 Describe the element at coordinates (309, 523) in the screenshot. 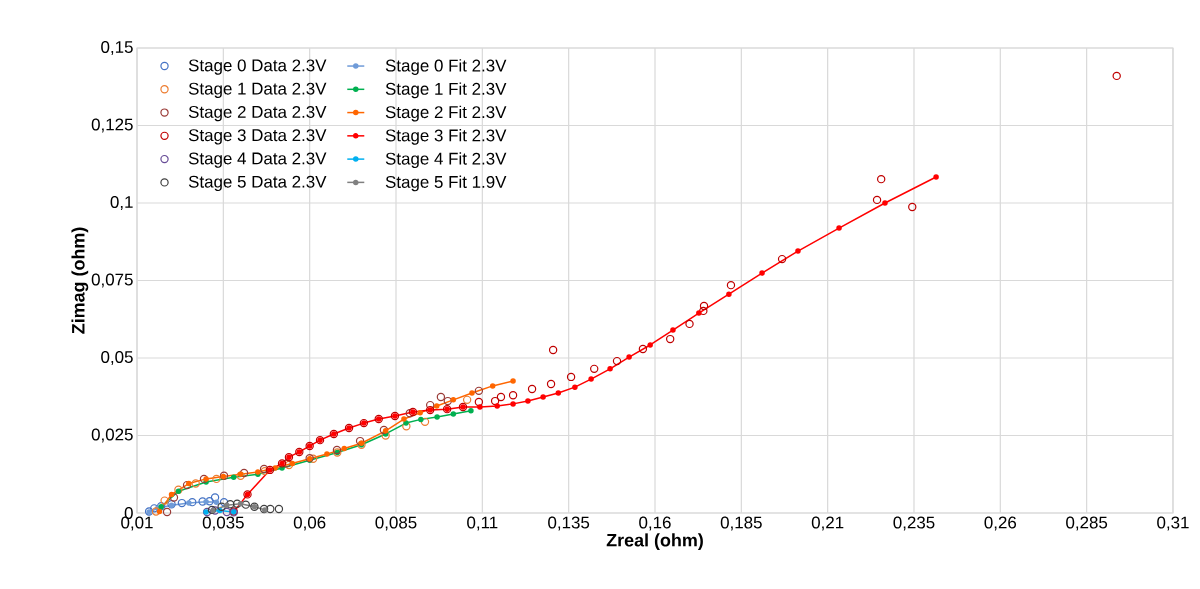

I see `x-tick-label: 0,06` at that location.